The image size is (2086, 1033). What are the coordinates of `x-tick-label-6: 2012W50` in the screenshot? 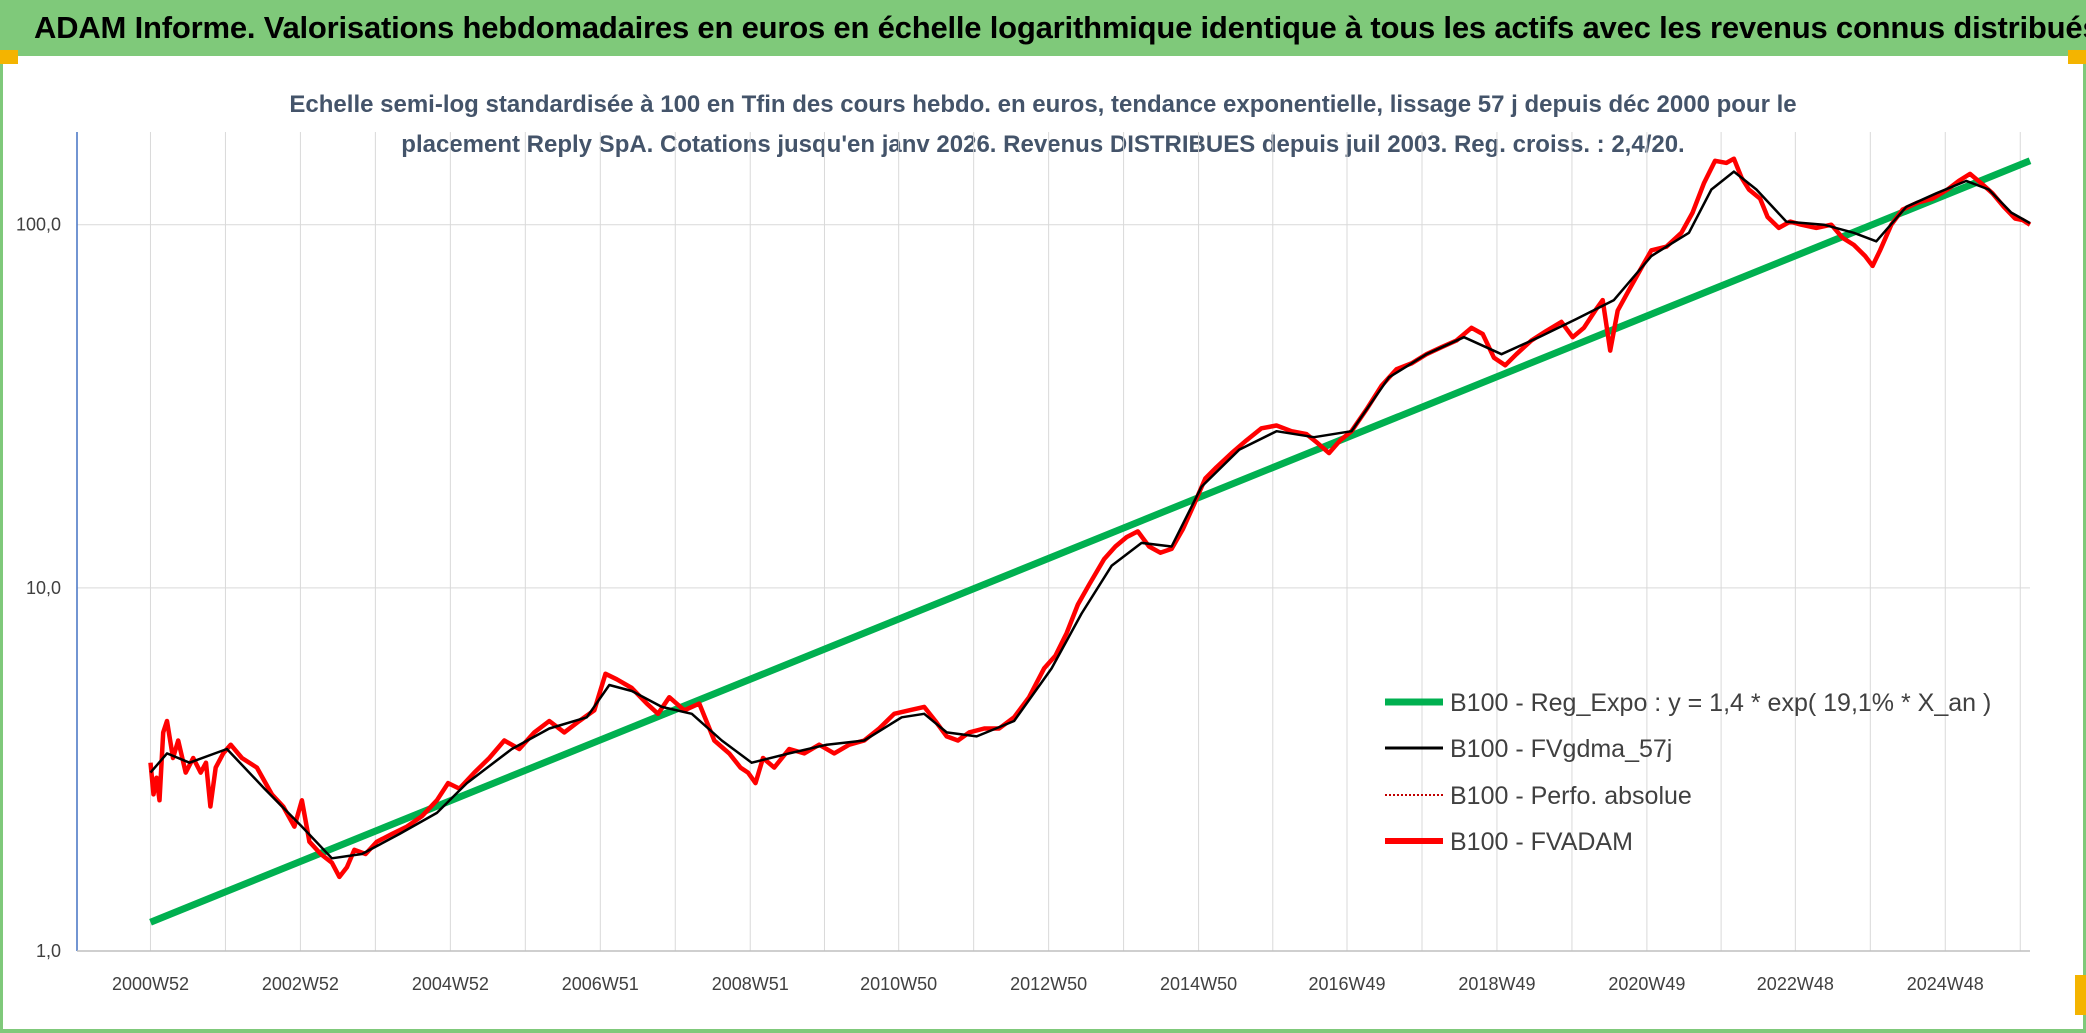 It's located at (1048, 984).